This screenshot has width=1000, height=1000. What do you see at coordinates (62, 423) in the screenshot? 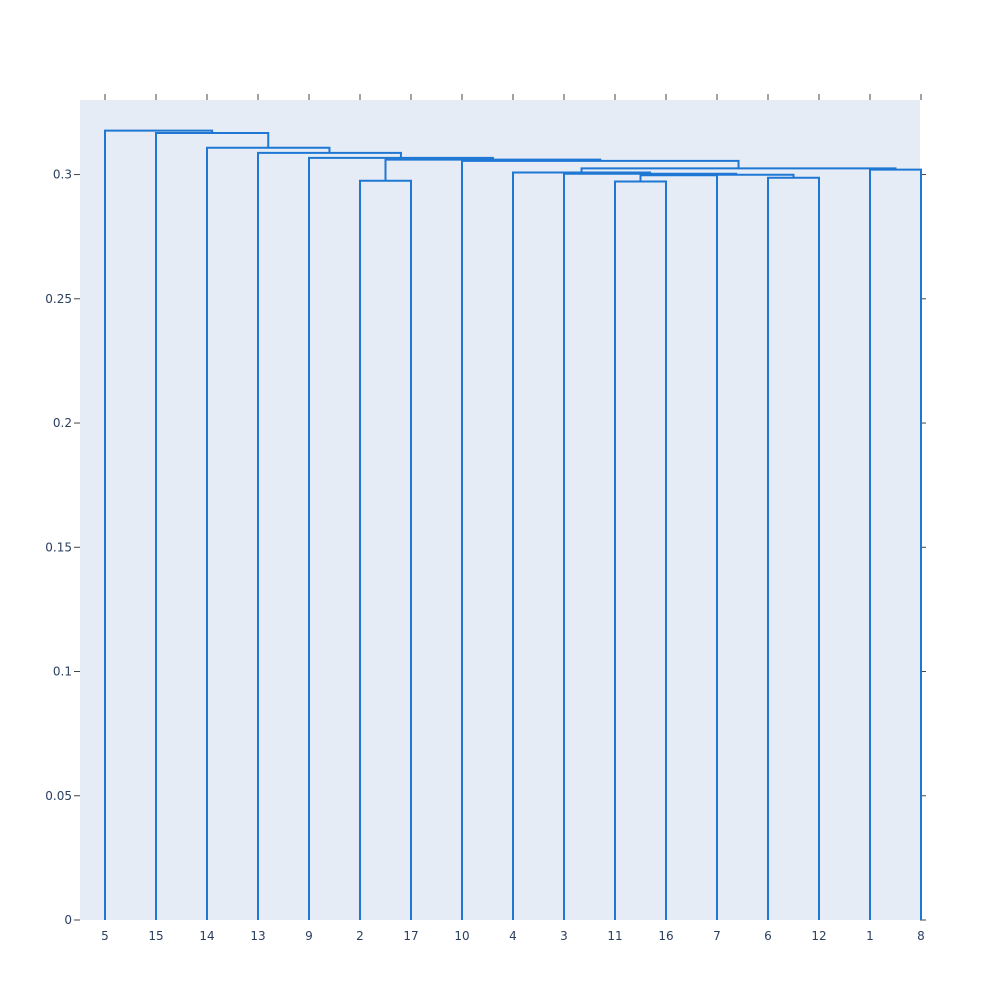
I see `y-tick-label: 0.2` at bounding box center [62, 423].